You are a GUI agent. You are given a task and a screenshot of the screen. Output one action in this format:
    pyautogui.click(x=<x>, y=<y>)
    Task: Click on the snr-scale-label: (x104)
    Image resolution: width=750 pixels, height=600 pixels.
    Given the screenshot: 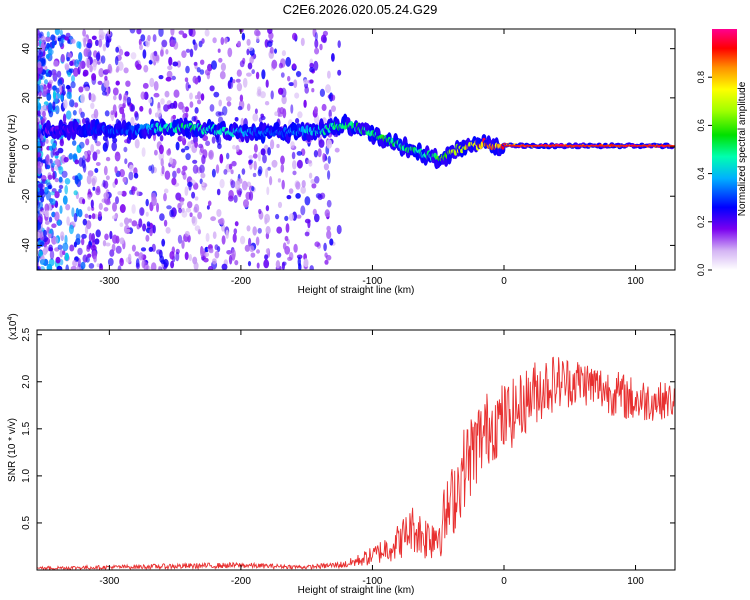 What is the action you would take?
    pyautogui.click(x=13, y=326)
    